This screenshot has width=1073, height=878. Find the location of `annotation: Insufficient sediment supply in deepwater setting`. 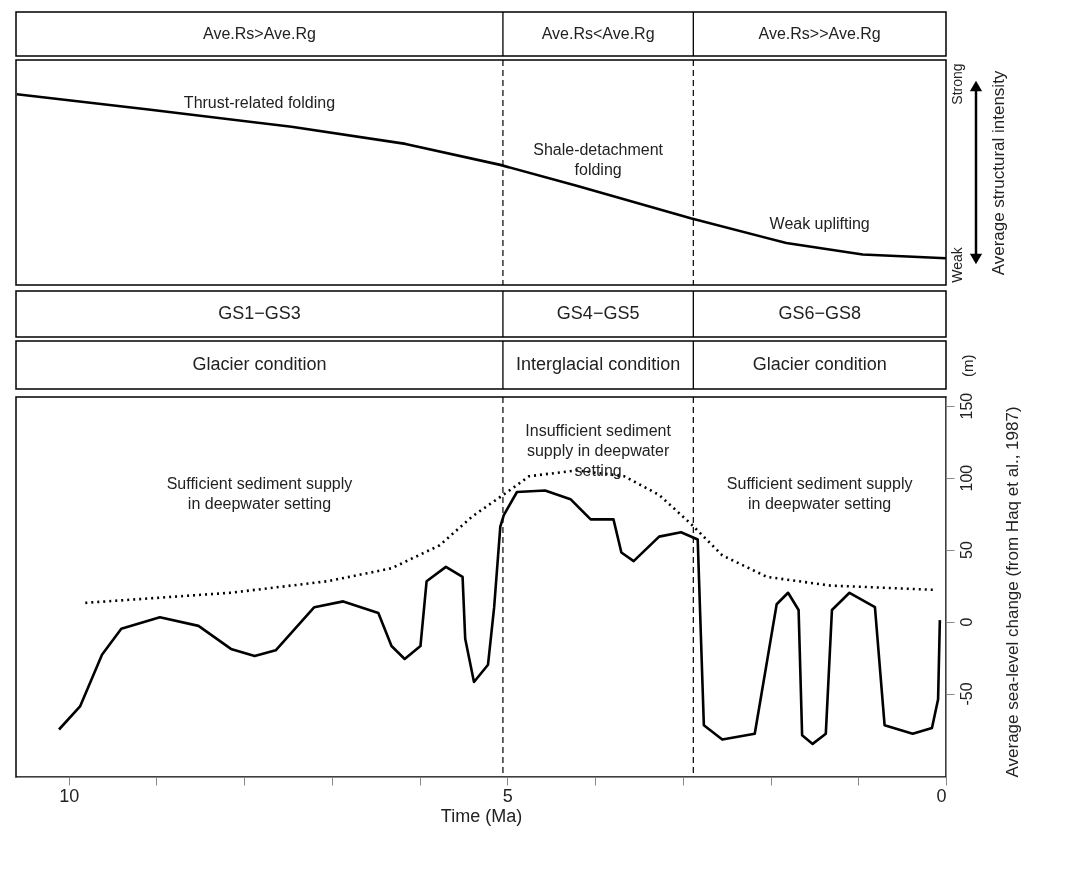

annotation: Insufficient sediment supply in deepwater setting is located at coordinates (598, 451).